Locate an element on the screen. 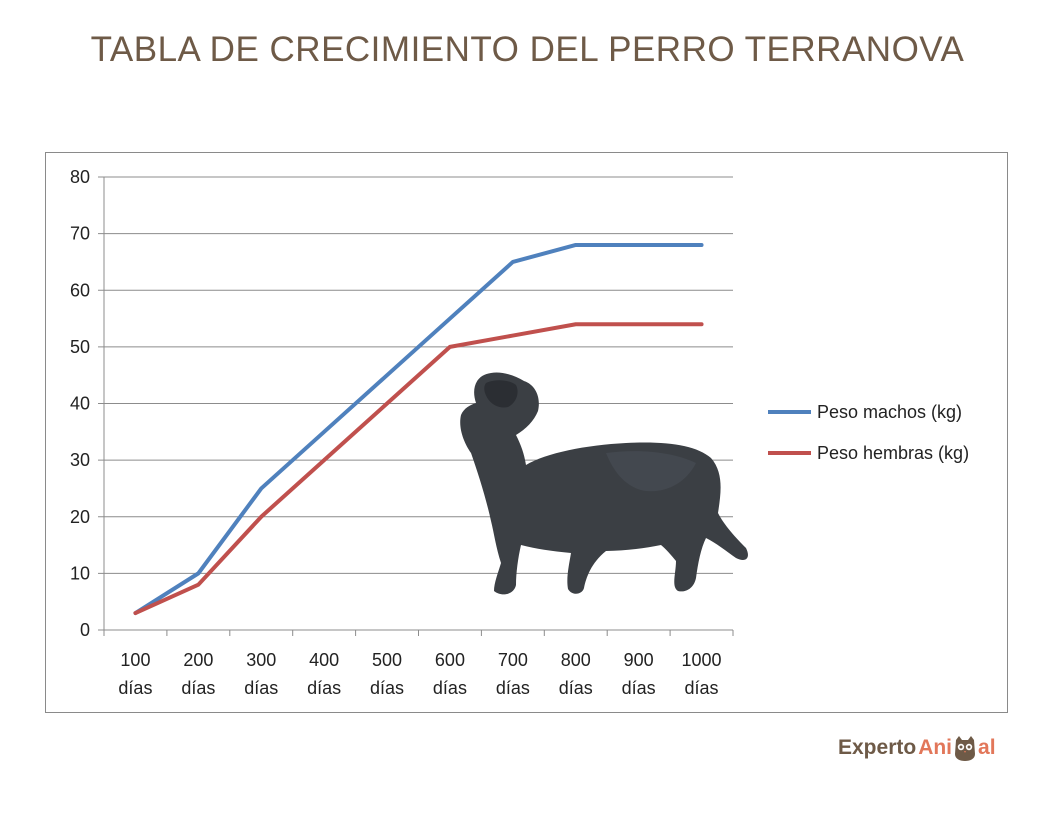 This screenshot has height=834, width=1055. experto-animal-logo: Experto Ani al is located at coordinates (917, 748).